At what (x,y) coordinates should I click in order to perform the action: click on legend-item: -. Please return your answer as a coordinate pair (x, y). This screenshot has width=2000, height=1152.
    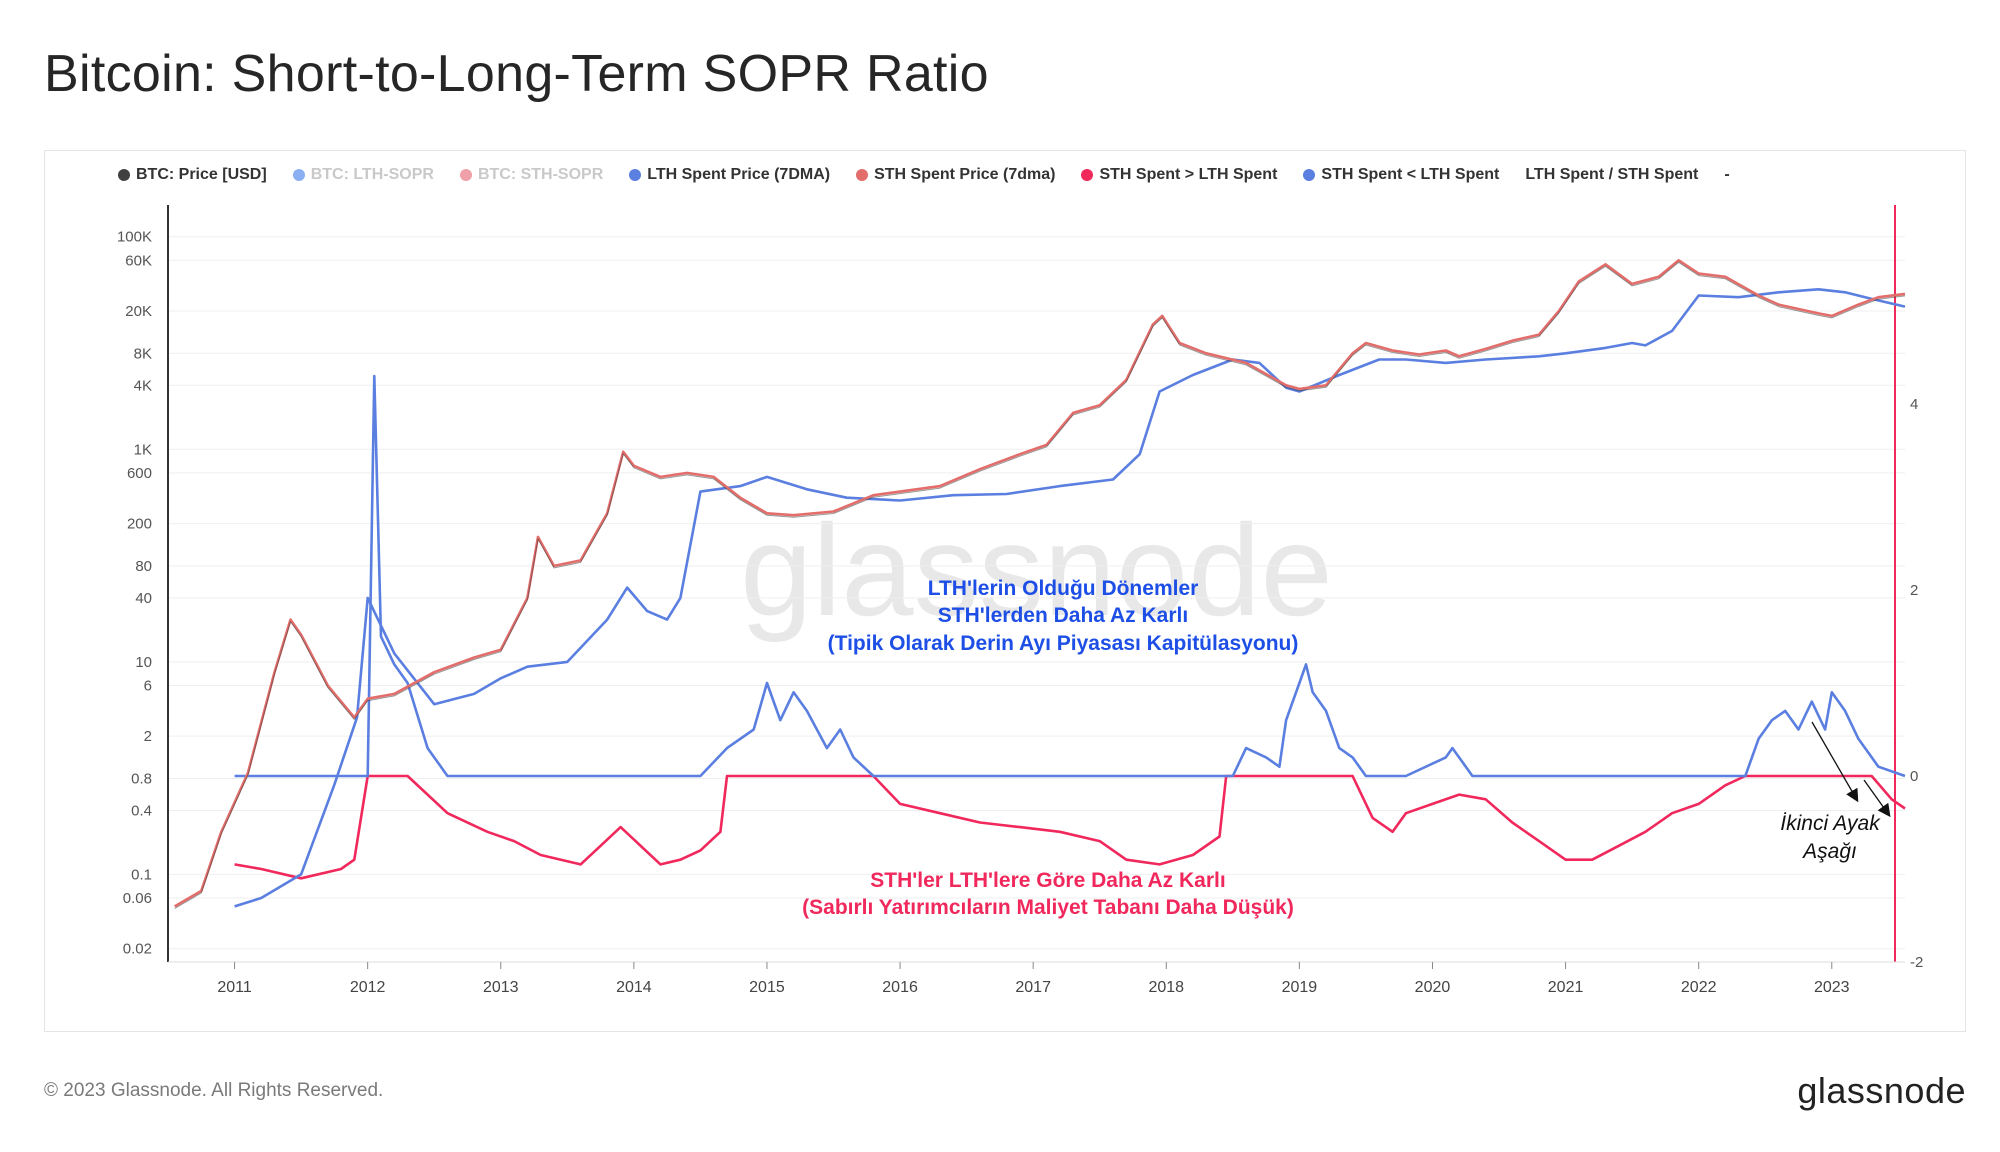
    Looking at the image, I should click on (1726, 175).